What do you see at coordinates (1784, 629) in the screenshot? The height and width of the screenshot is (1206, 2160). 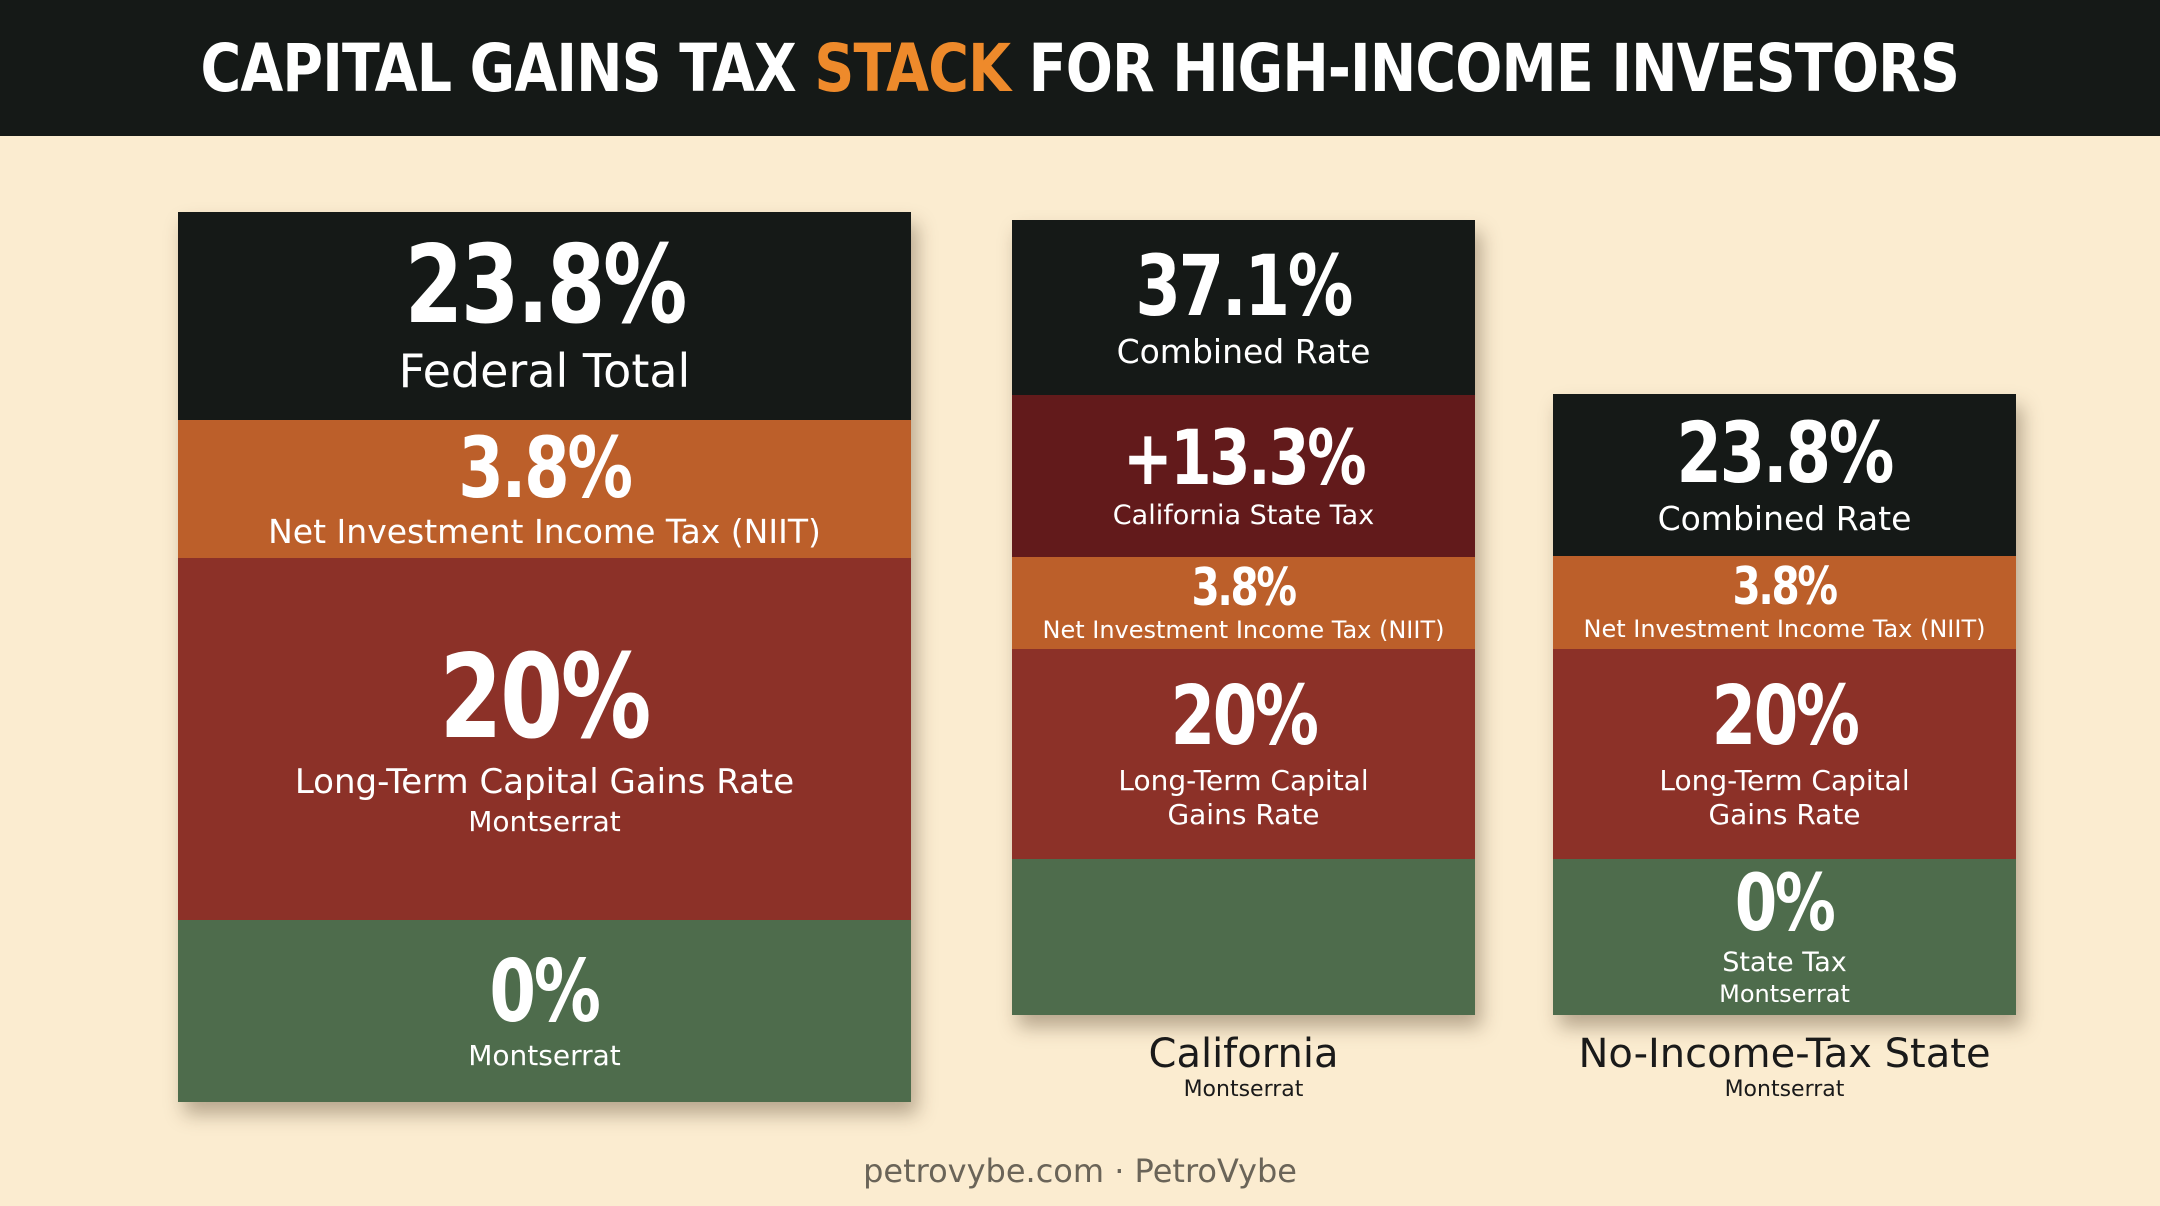 I see `no-tax-niit-label: Net Investment Income Tax (NIIT)` at bounding box center [1784, 629].